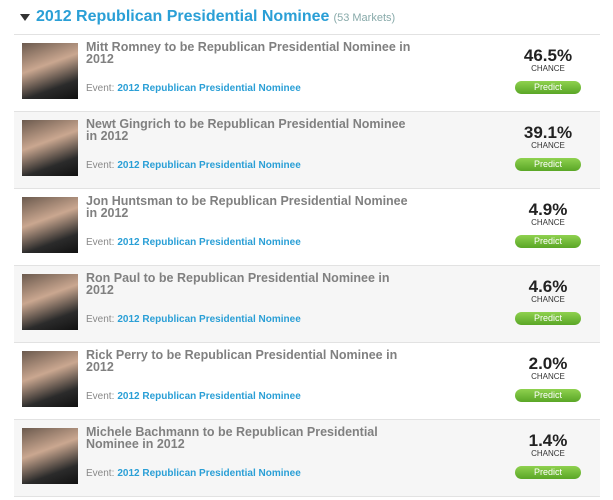 The width and height of the screenshot is (613, 500). What do you see at coordinates (548, 132) in the screenshot?
I see `chance-value: 39.1%` at bounding box center [548, 132].